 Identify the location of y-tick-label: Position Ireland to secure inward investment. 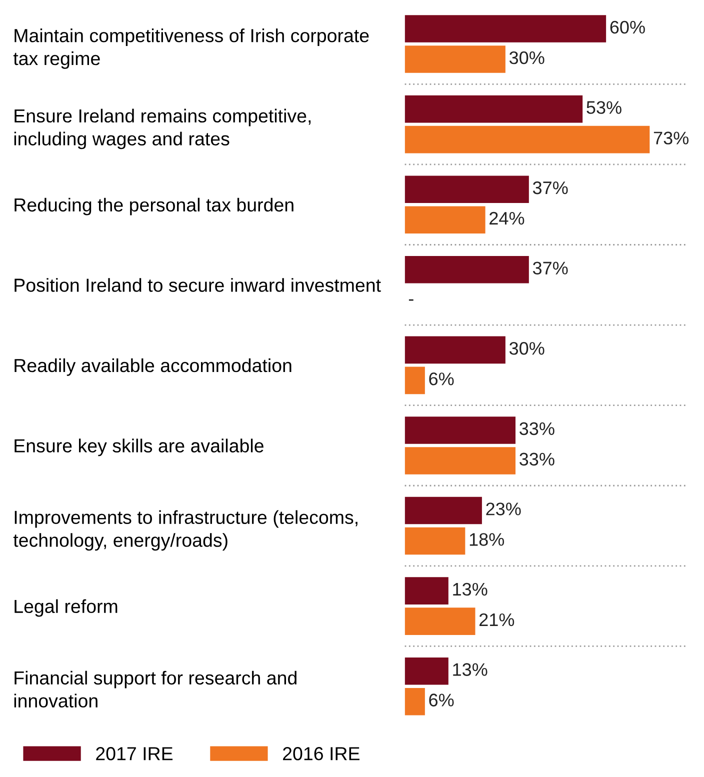
(197, 285).